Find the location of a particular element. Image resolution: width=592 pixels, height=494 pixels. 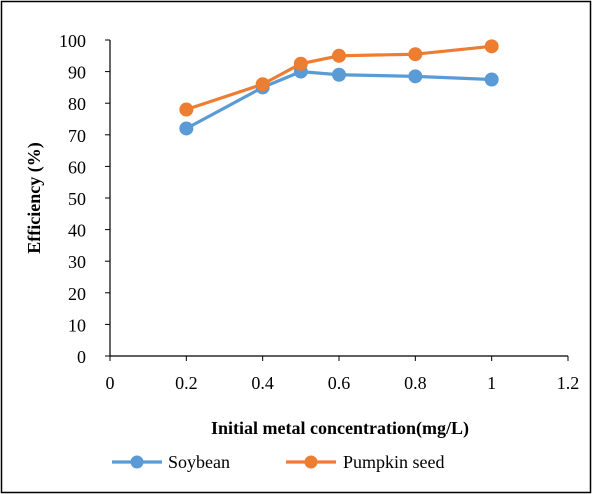

x-tick-label: 0 is located at coordinates (110, 383).